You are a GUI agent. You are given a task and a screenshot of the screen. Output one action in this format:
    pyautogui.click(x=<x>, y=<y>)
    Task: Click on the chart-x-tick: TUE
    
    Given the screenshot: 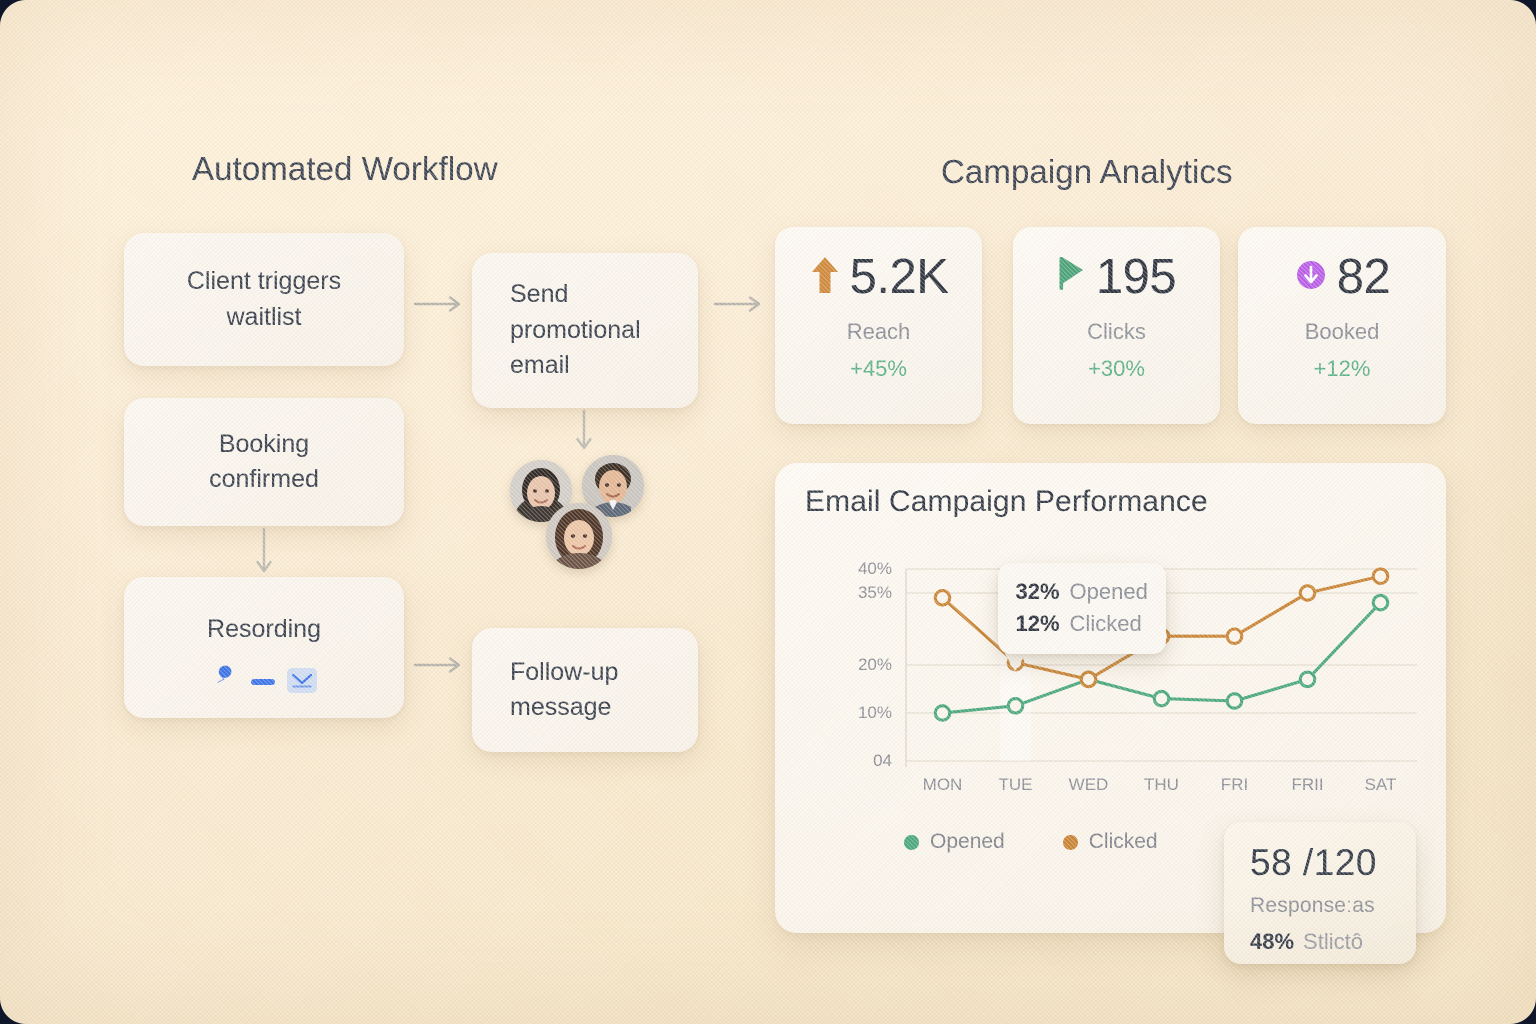 What is the action you would take?
    pyautogui.click(x=1015, y=784)
    